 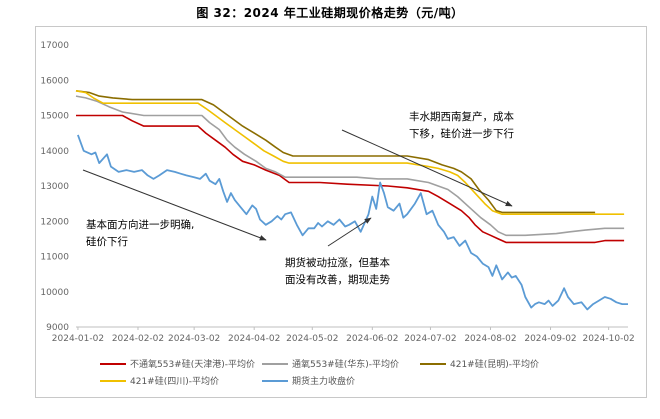 I want to click on y-tick-label: 11000, so click(x=54, y=258).